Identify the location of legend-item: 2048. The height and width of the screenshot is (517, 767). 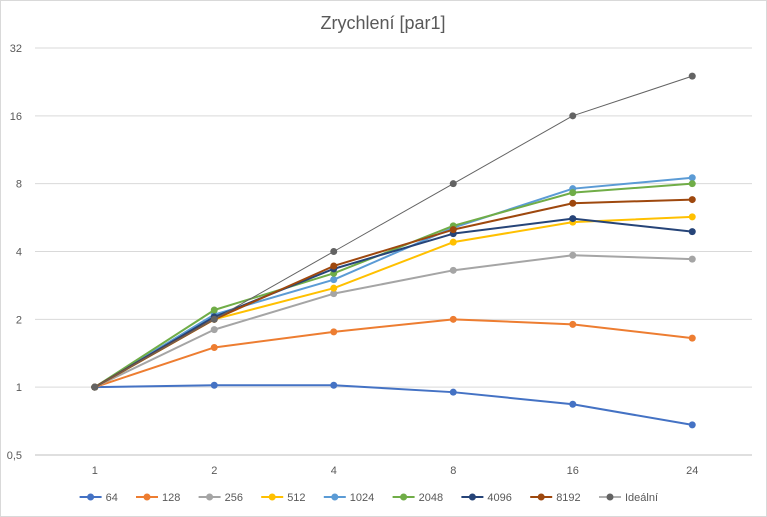
(417, 498).